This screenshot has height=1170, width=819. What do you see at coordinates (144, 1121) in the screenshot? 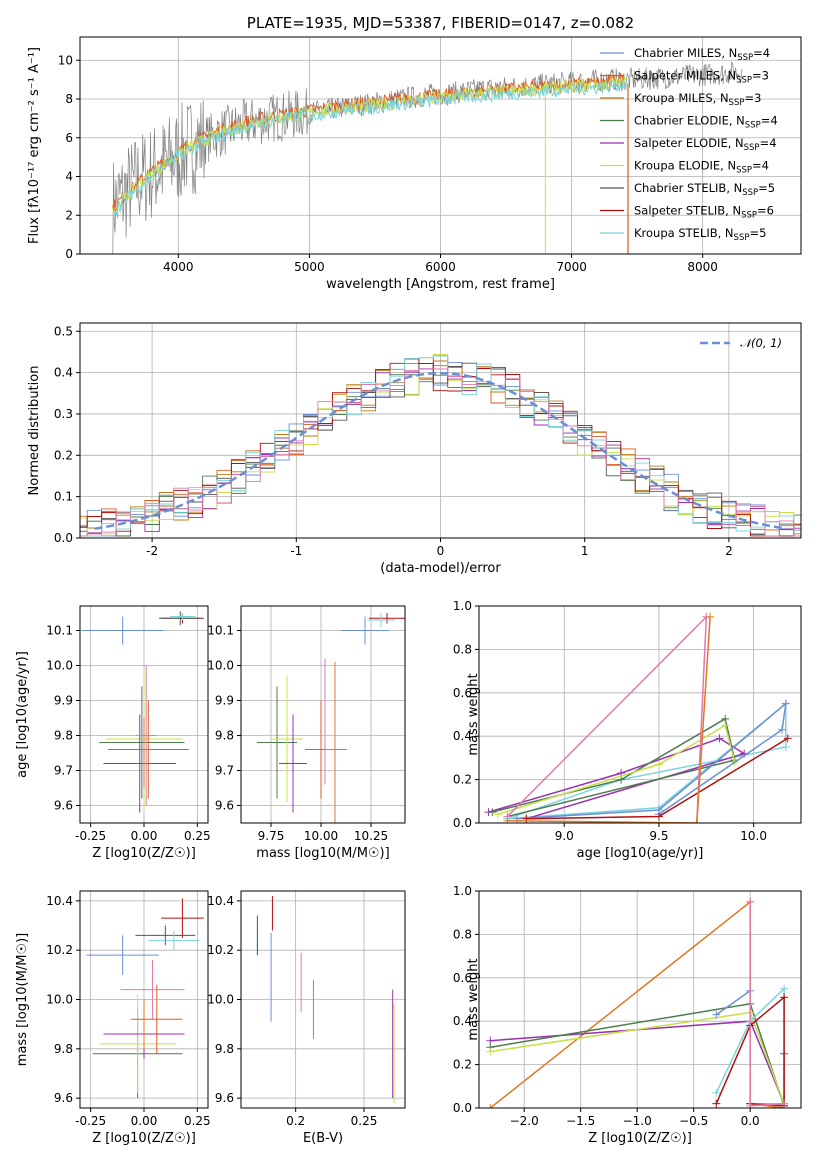
I see `x-tick-label: 0.00` at bounding box center [144, 1121].